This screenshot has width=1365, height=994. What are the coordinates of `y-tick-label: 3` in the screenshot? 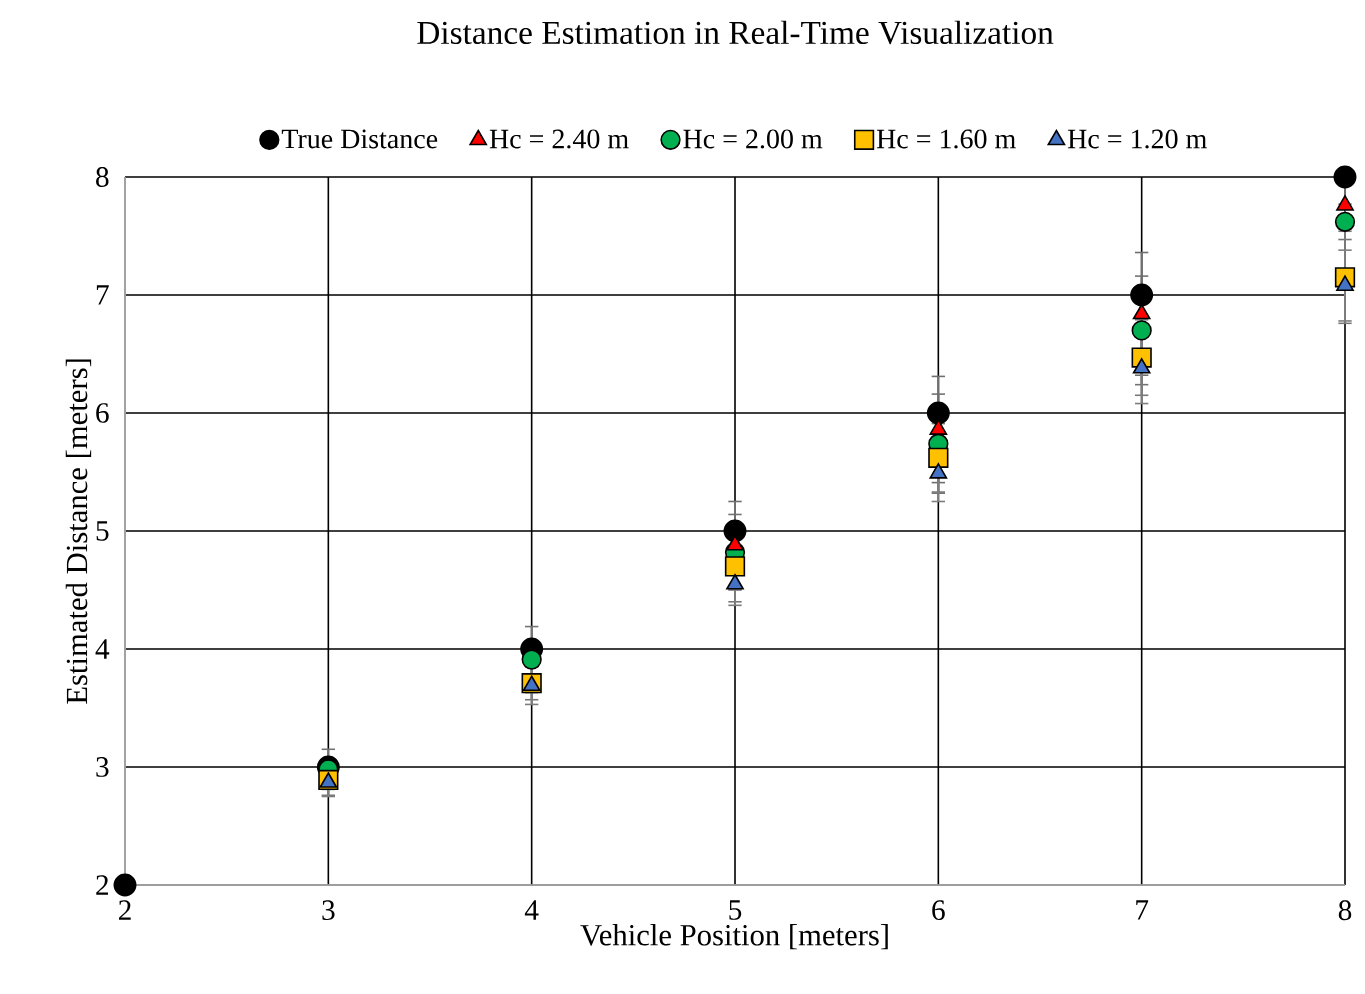 It's located at (102, 767).